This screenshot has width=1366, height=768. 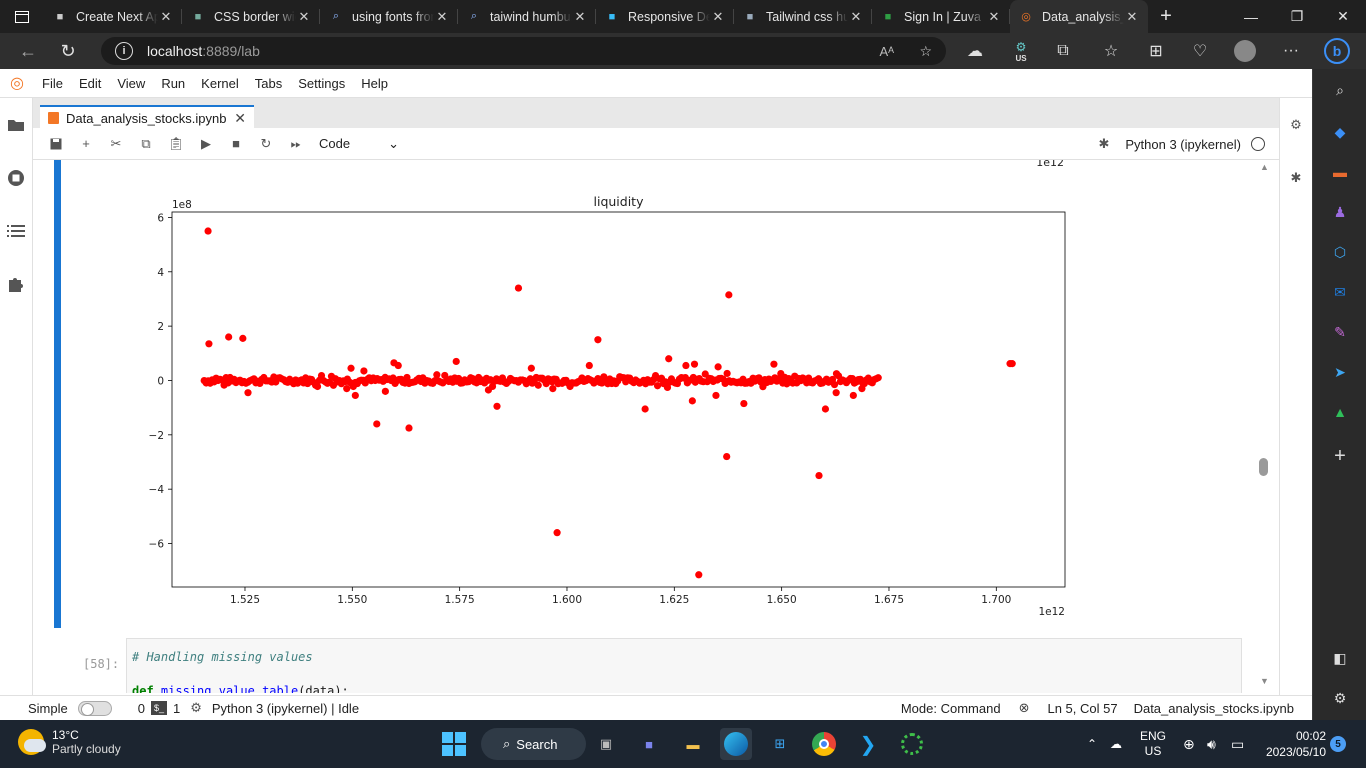 What do you see at coordinates (912, 744) in the screenshot?
I see `jupyter-taskbar-icon` at bounding box center [912, 744].